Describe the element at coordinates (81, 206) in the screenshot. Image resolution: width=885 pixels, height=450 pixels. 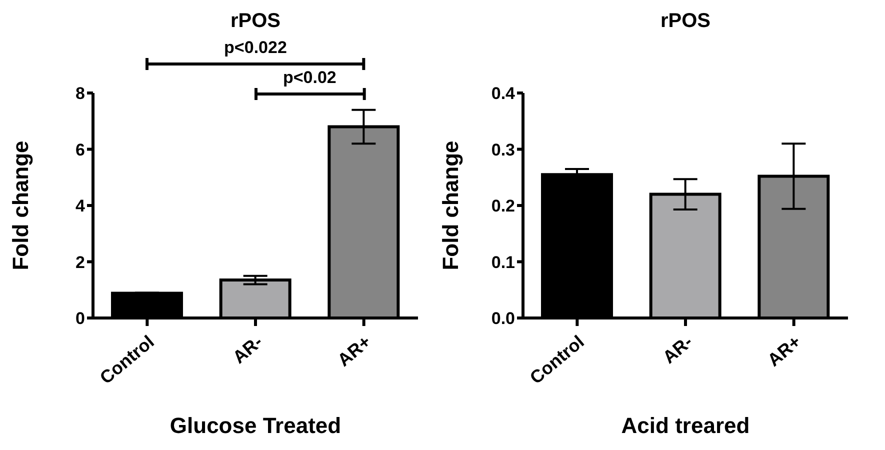
I see `y-tick-label: 4` at that location.